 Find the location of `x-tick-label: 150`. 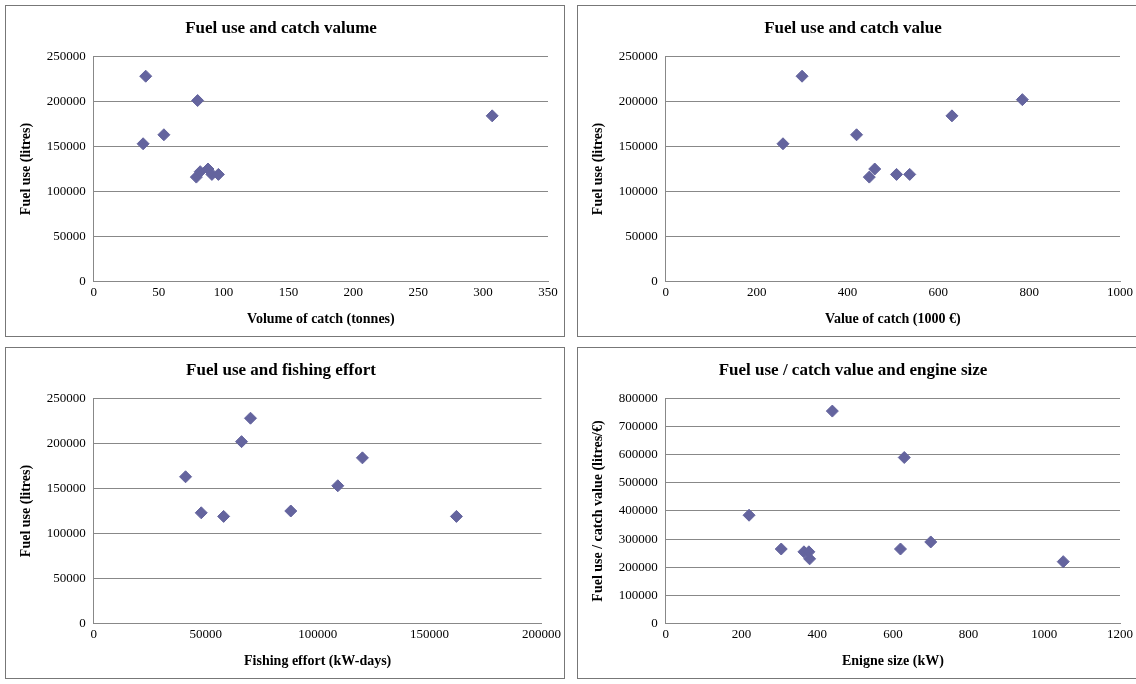

x-tick-label: 150 is located at coordinates (288, 291).